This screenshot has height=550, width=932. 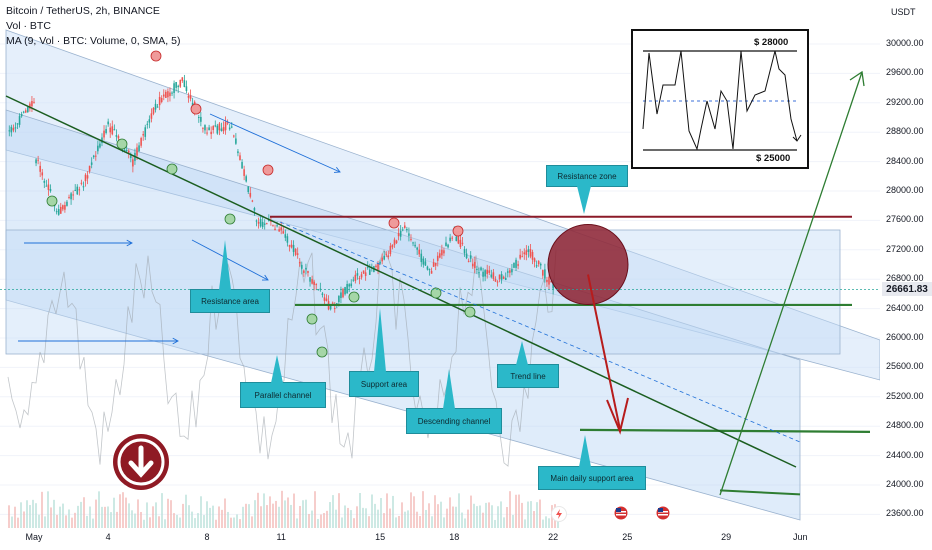 What do you see at coordinates (559, 514) in the screenshot?
I see `lightning-event-icon` at bounding box center [559, 514].